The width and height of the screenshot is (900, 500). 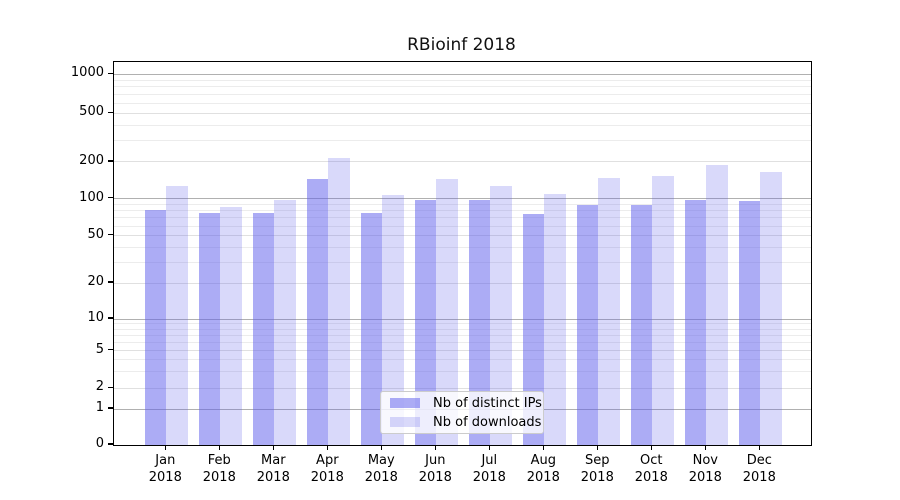 What do you see at coordinates (663, 310) in the screenshot?
I see `bar-oct-downloads` at bounding box center [663, 310].